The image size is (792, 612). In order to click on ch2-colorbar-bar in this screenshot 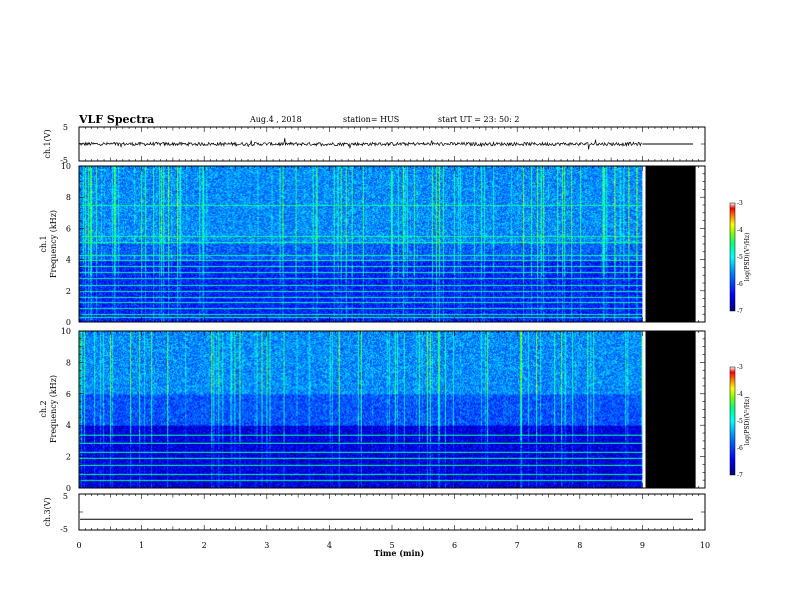, I will do `click(732, 421)`.